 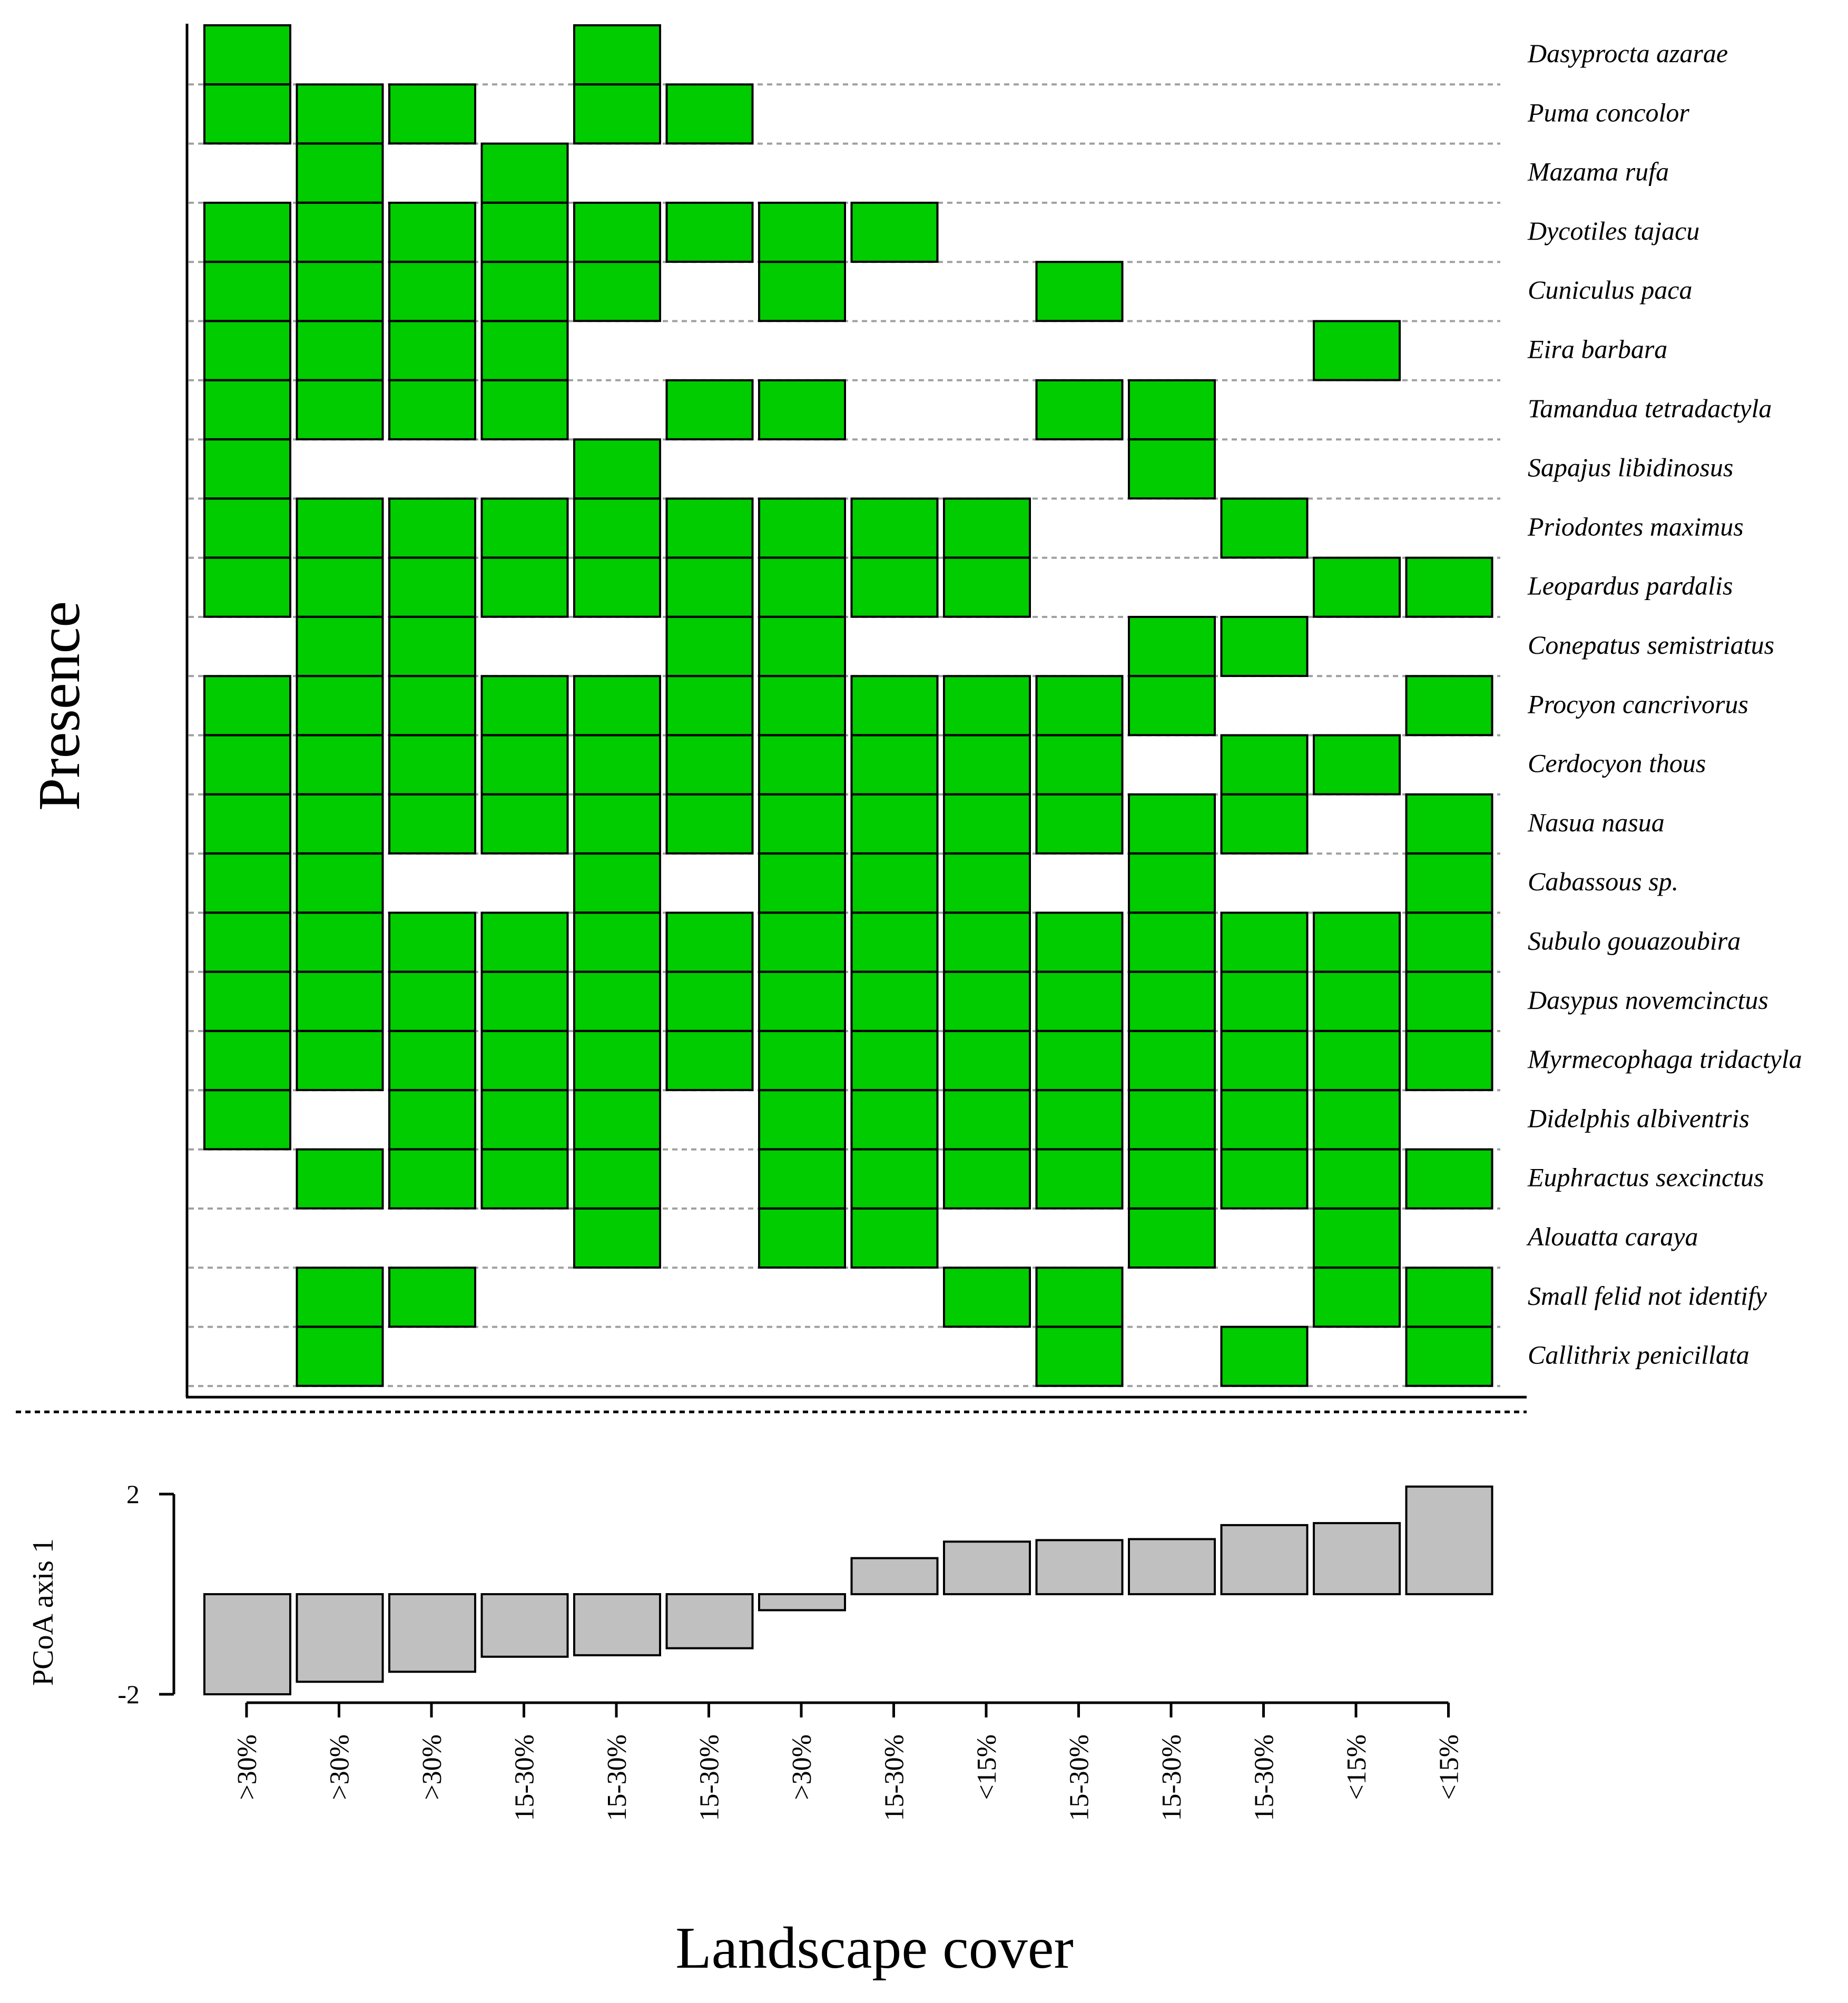 I want to click on species-label: Euphractus sexcinctus, so click(x=1646, y=1177).